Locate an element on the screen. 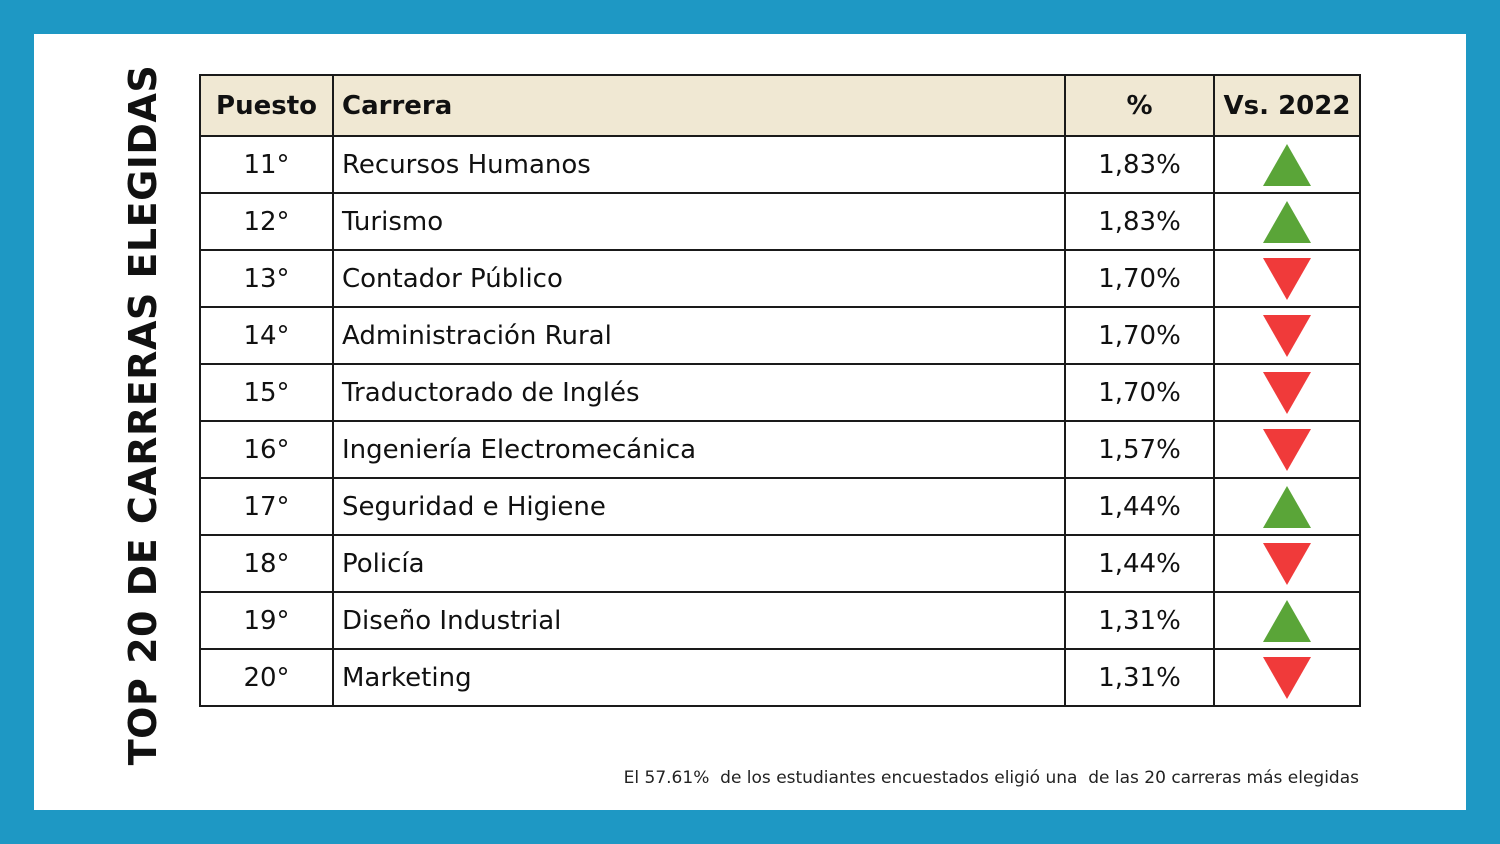 The height and width of the screenshot is (844, 1500). header-carrera: Carrera is located at coordinates (699, 105).